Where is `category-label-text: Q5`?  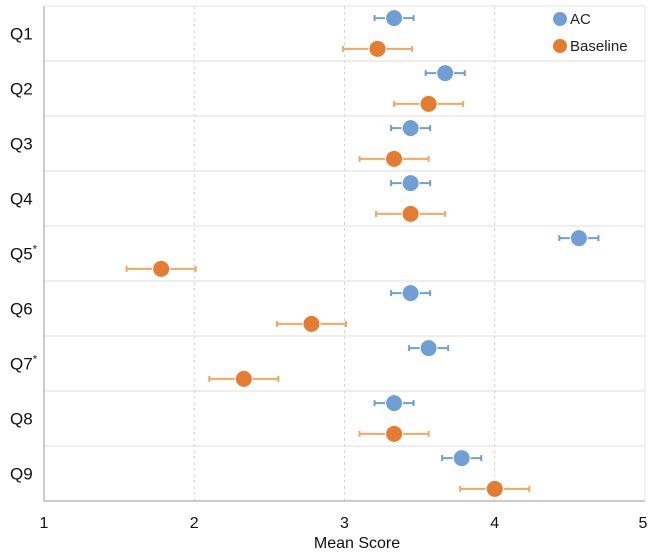
category-label-text: Q5 is located at coordinates (21, 254).